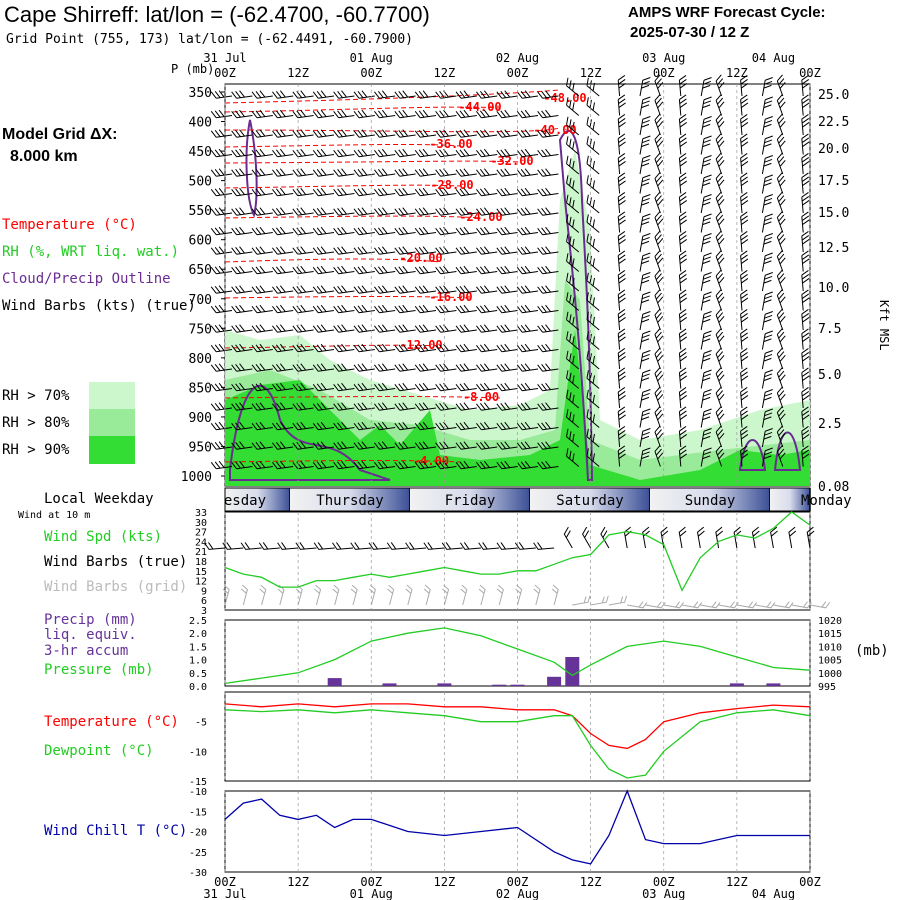 This screenshot has width=900, height=900. I want to click on precip-tick-label: 2.5, so click(198, 621).